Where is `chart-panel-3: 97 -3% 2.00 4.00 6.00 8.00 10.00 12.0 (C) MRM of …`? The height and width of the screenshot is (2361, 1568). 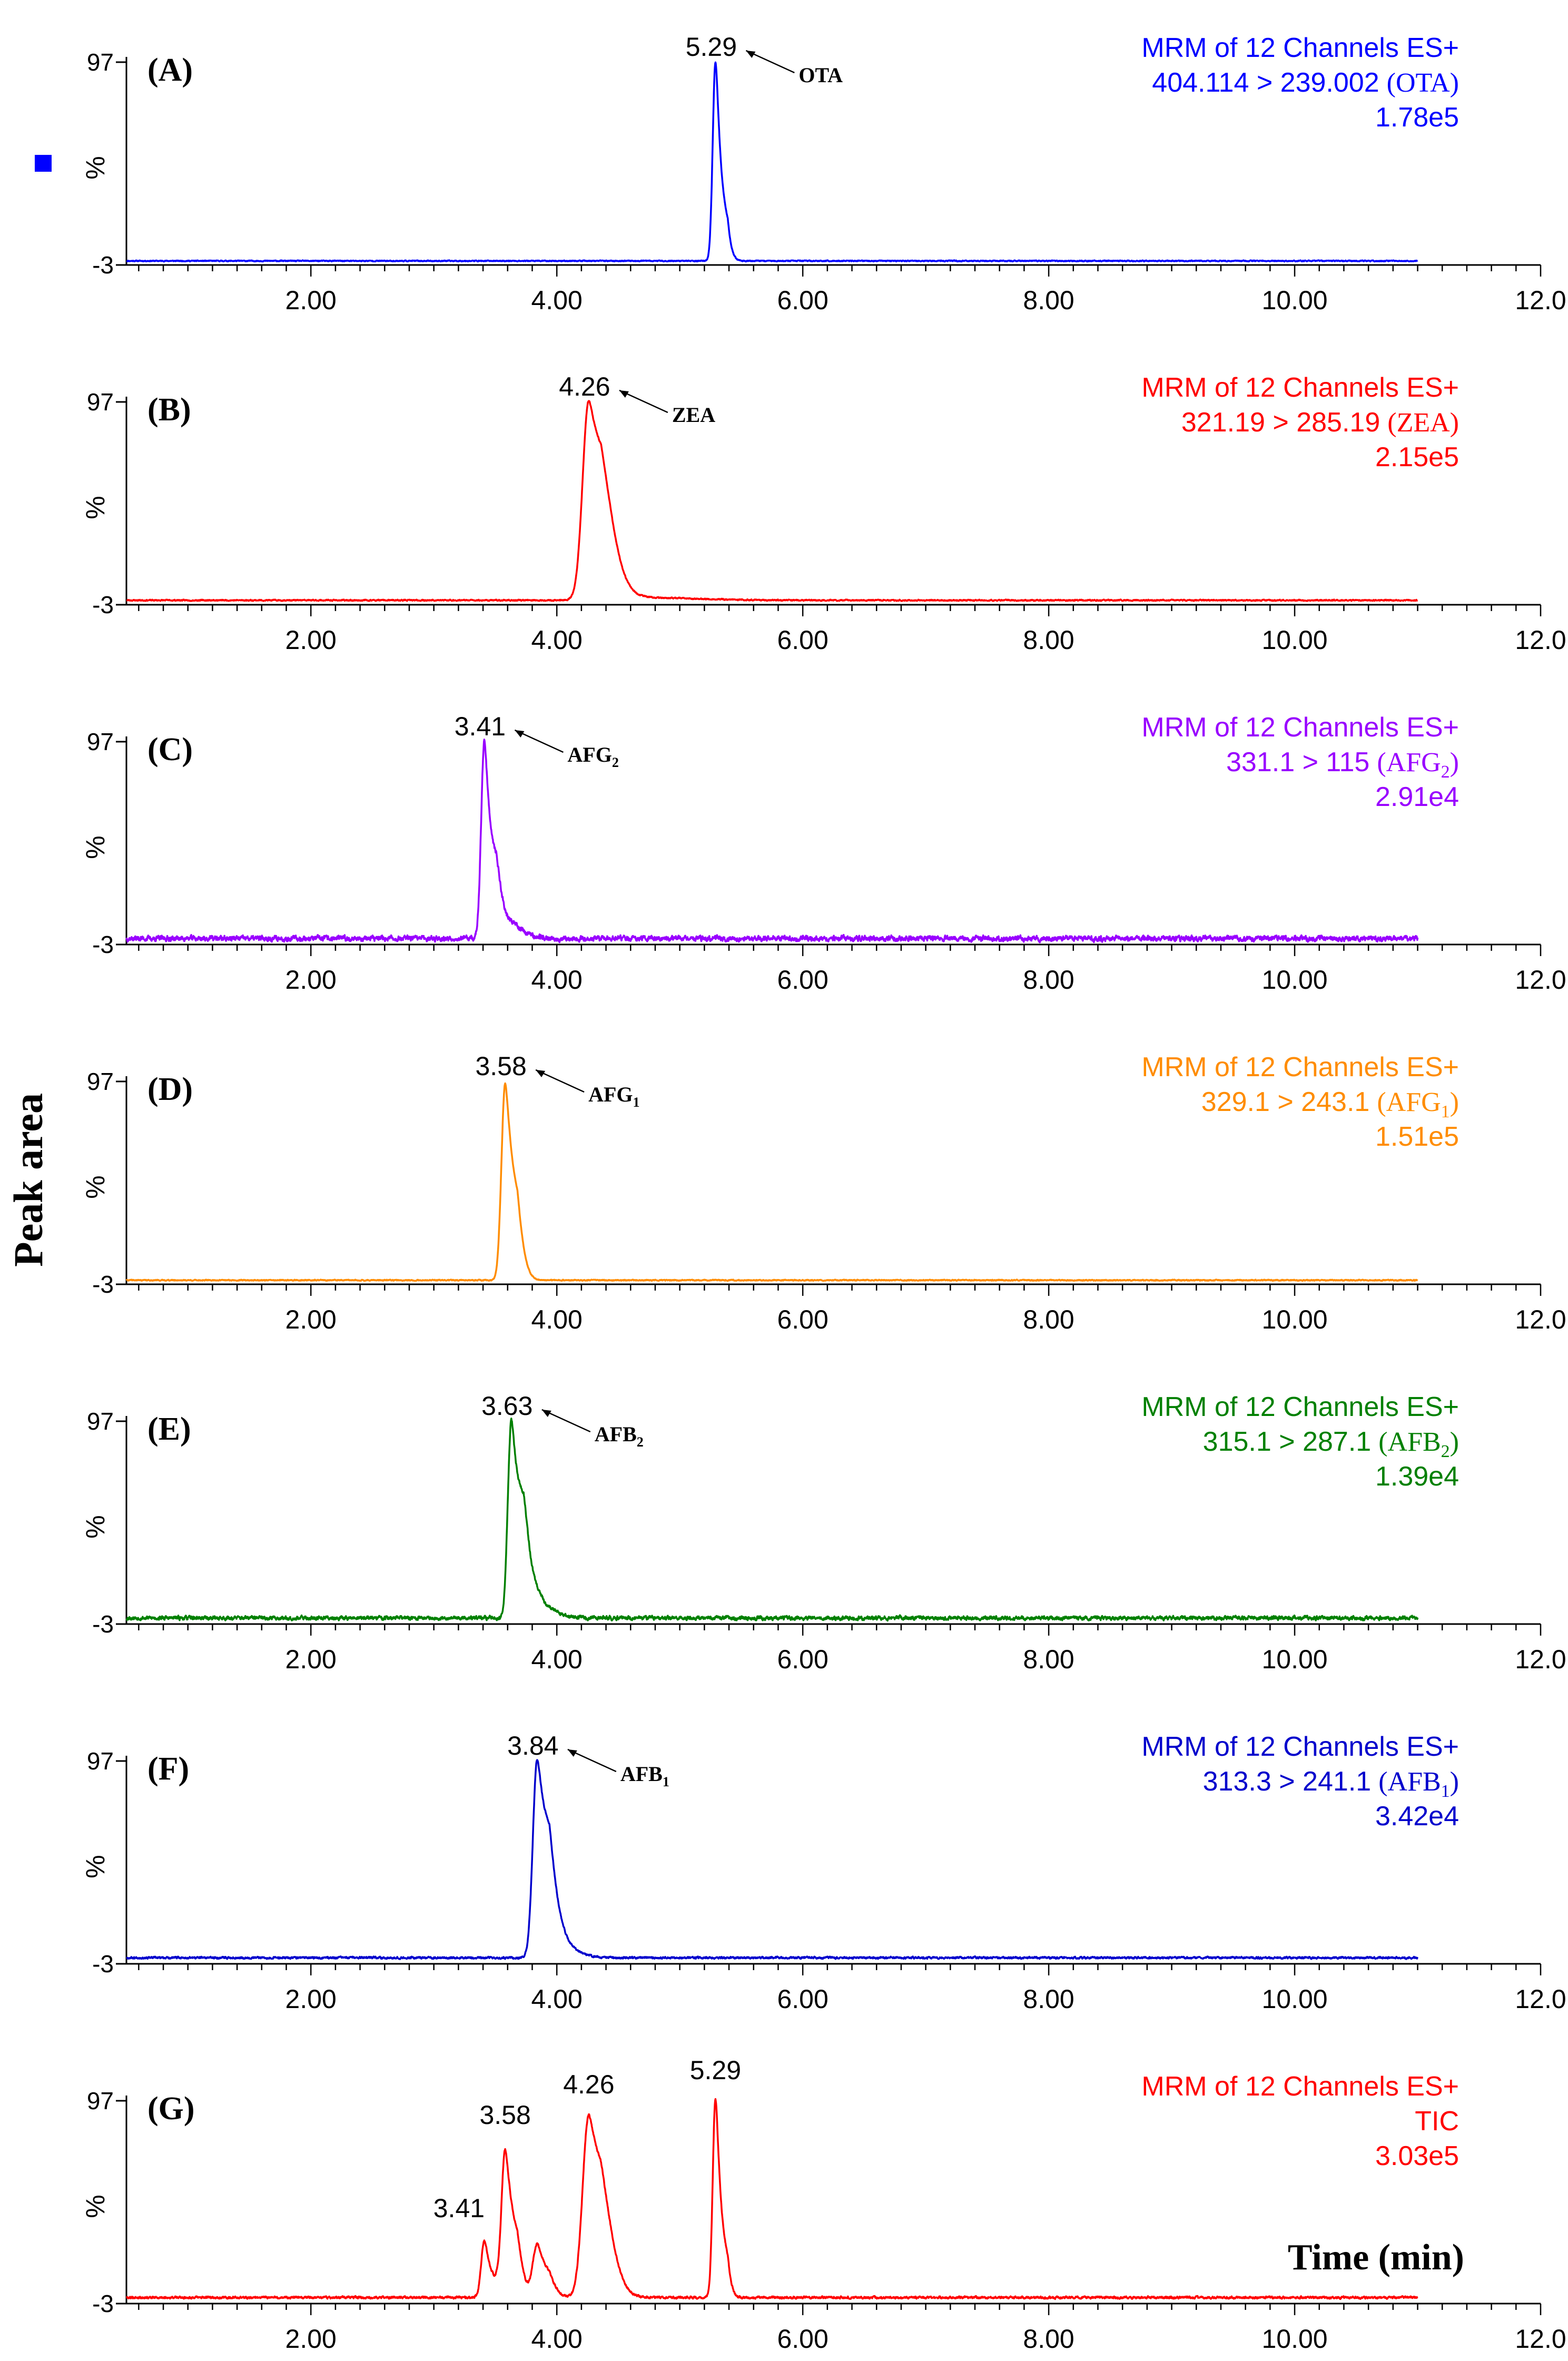
chart-panel-3: 97 -3% 2.00 4.00 6.00 8.00 10.00 12.0 (C) MRM of … is located at coordinates (823, 854).